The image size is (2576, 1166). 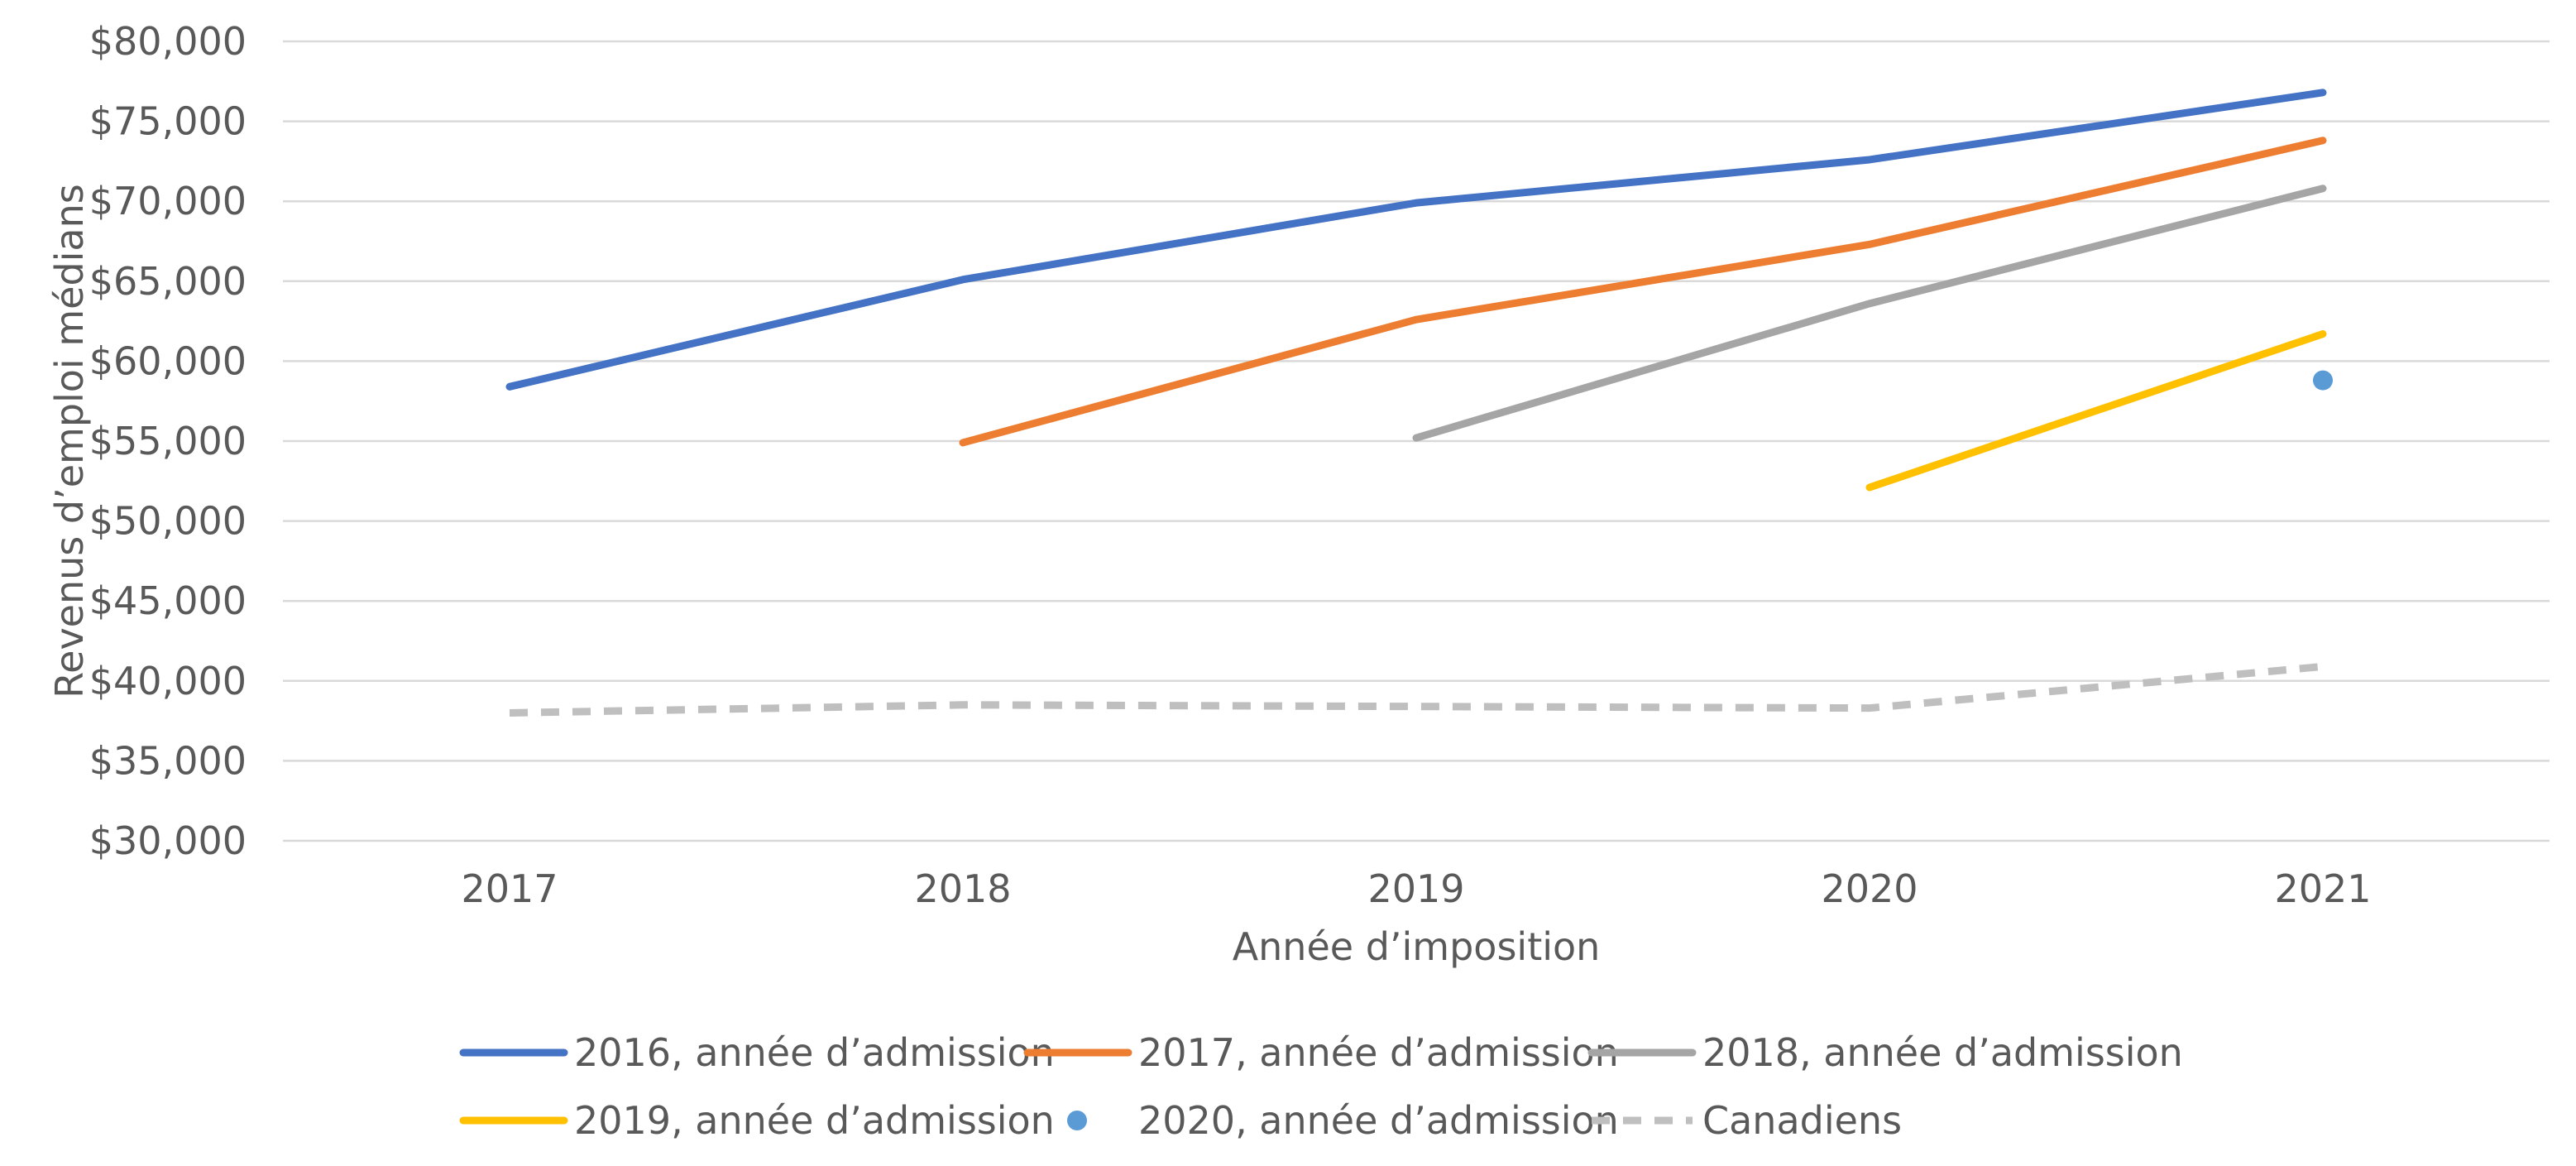 I want to click on legend-item: 2016, année d’admission, so click(x=757, y=1052).